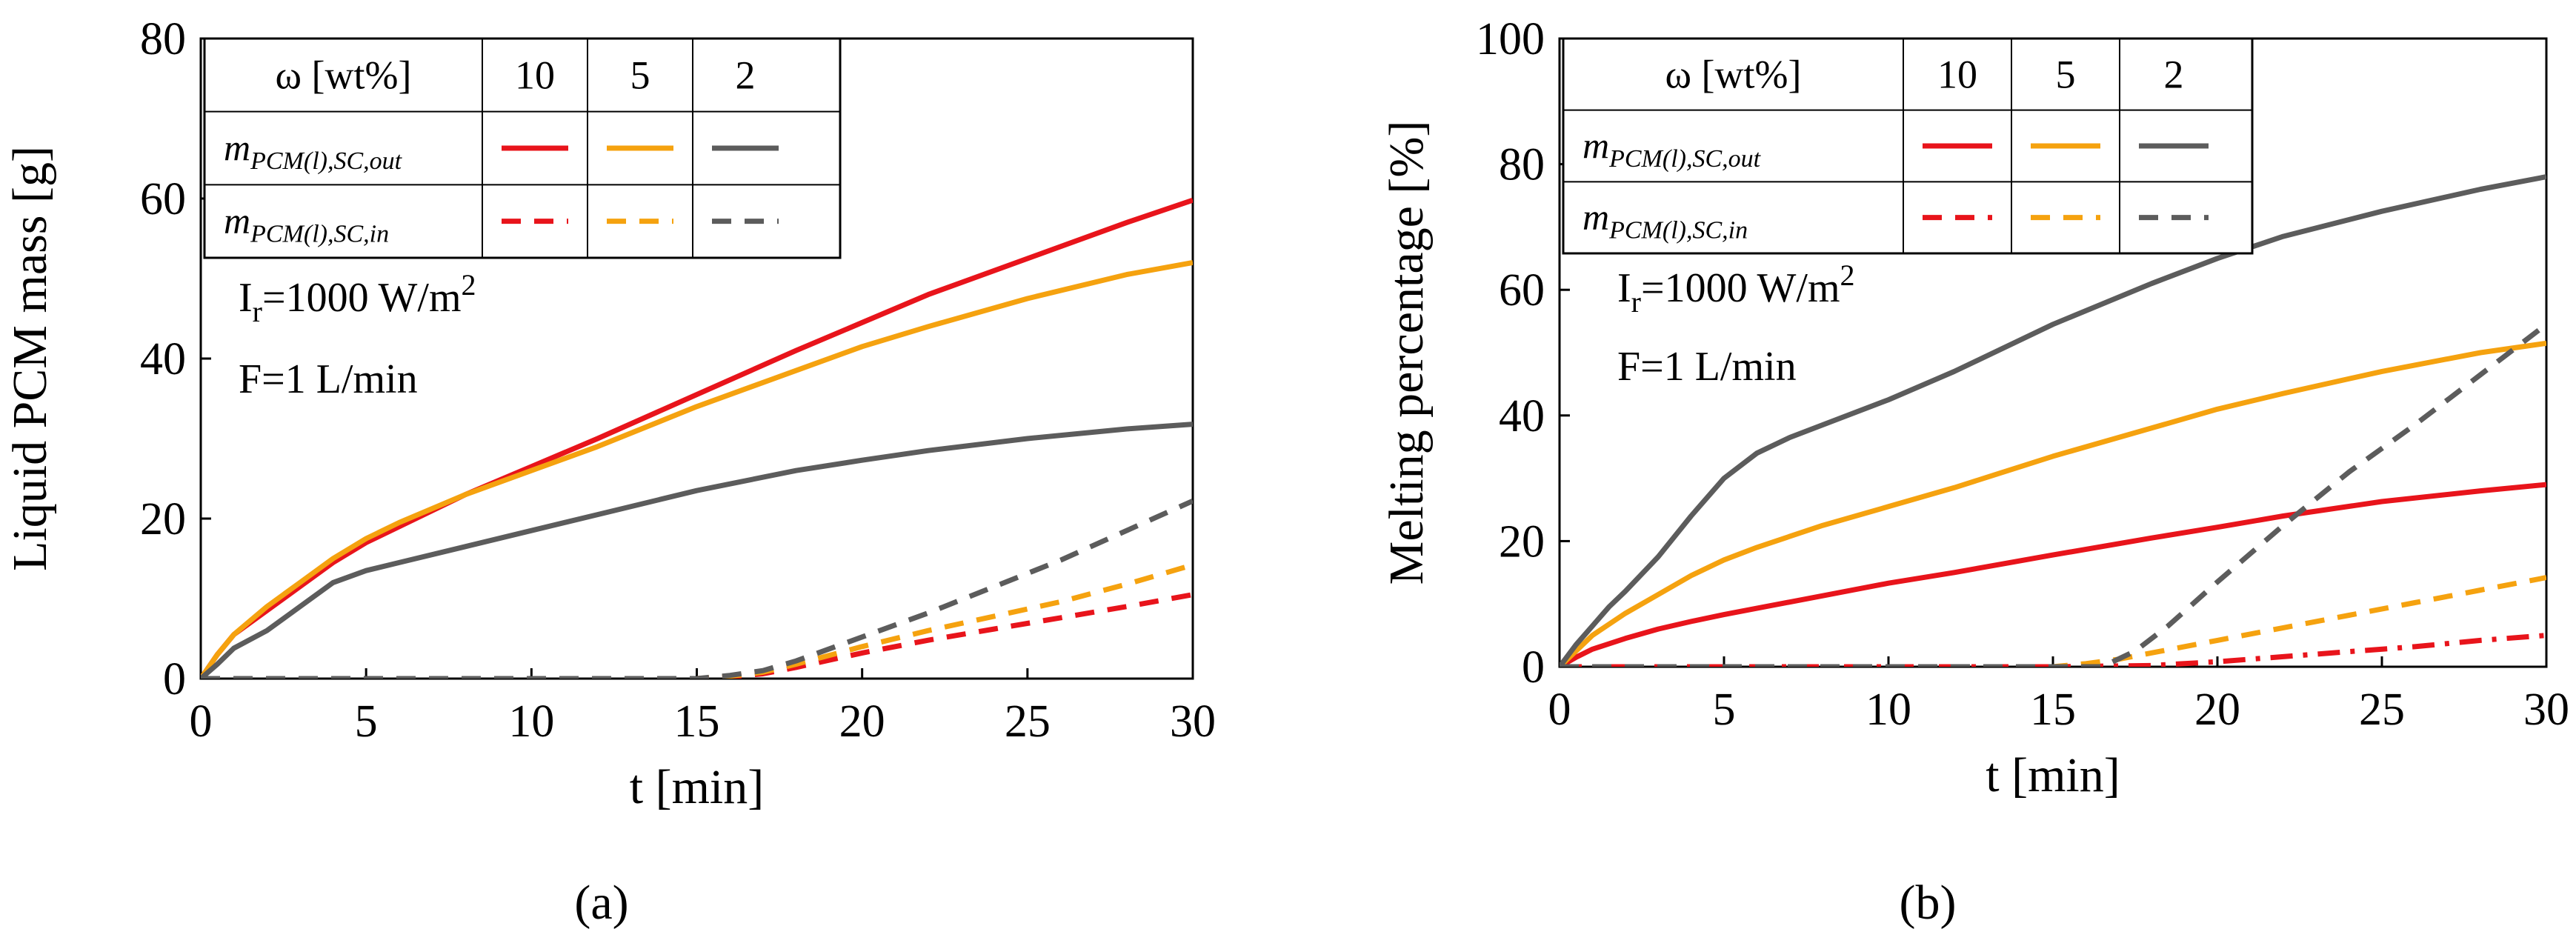 This screenshot has height=949, width=2576. Describe the element at coordinates (30, 358) in the screenshot. I see `y-axis-label: Liquid PCM mass [g]` at that location.